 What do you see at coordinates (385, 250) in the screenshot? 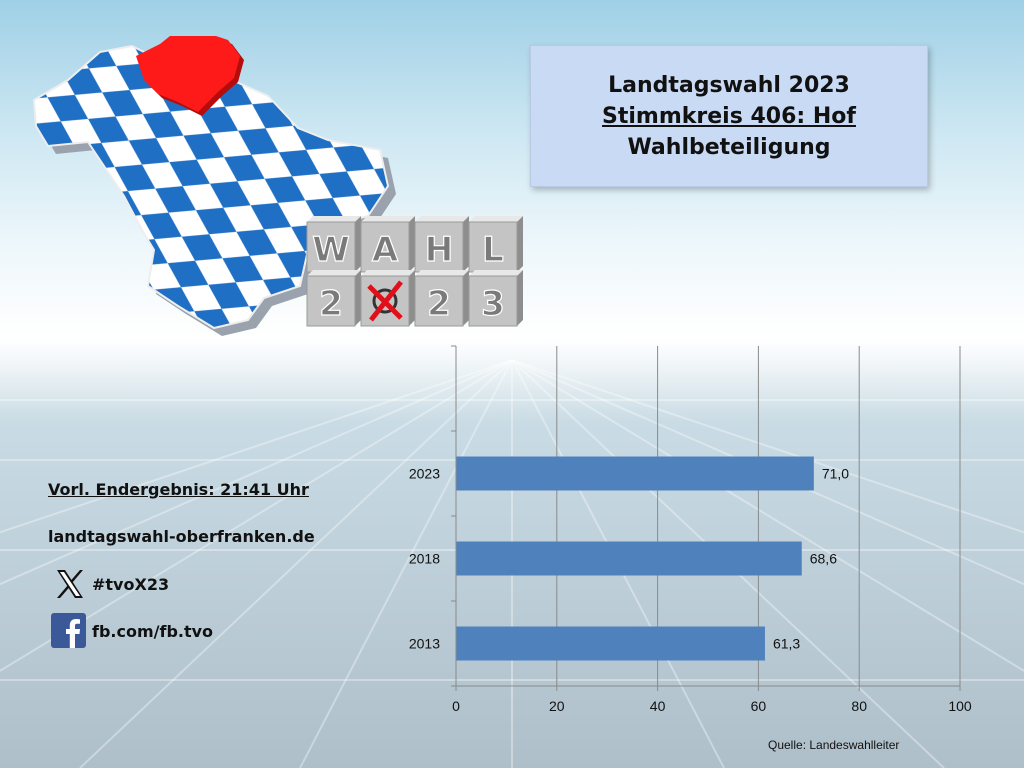
I see `logo-letter: A` at bounding box center [385, 250].